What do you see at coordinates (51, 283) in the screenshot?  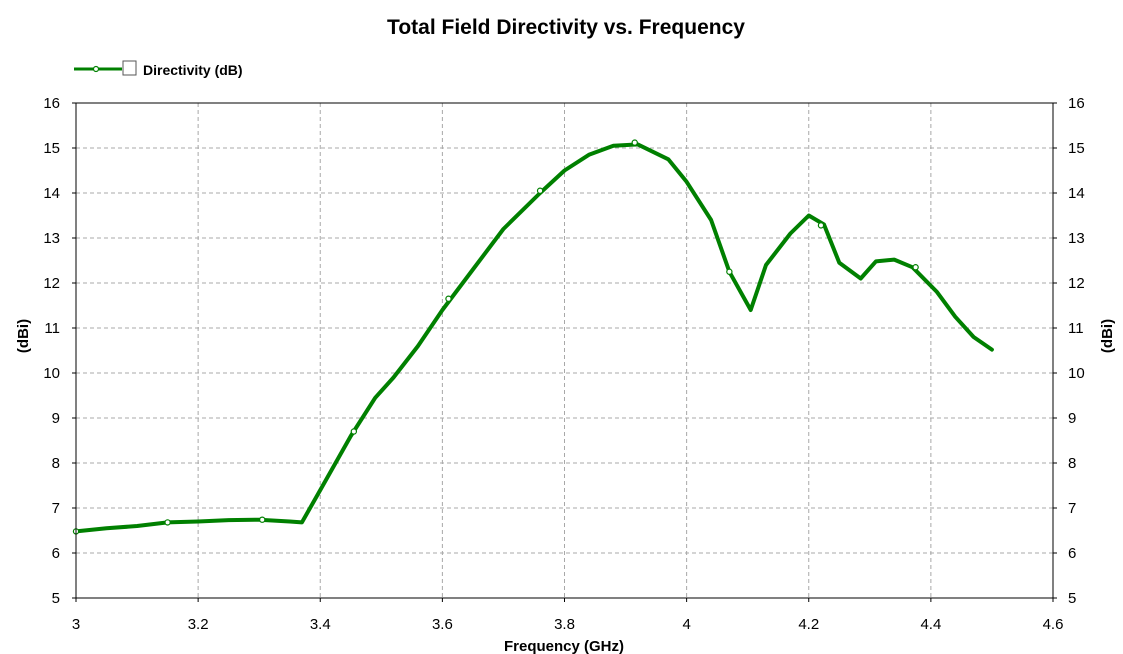 I see `y-tick-label-left: 12` at bounding box center [51, 283].